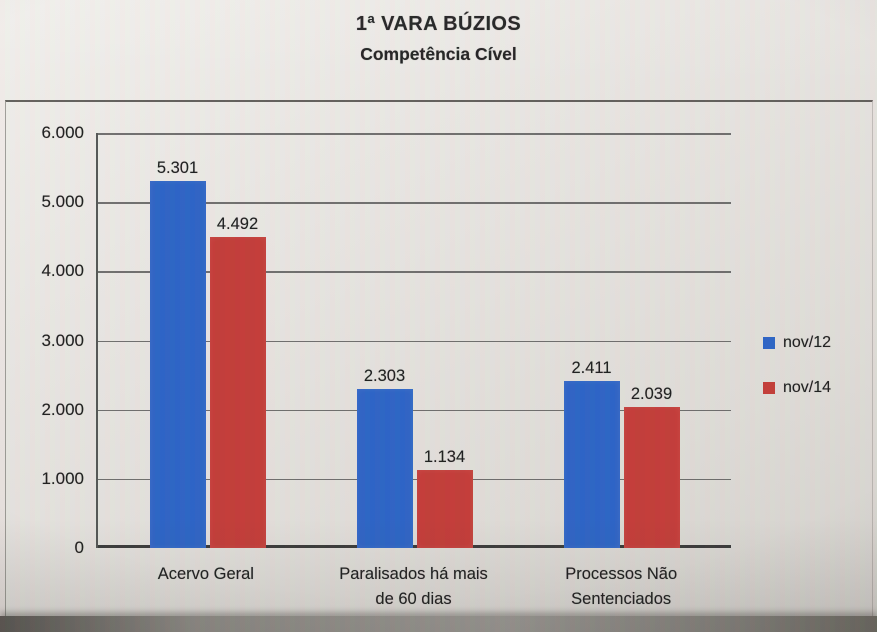 This screenshot has height=632, width=877. What do you see at coordinates (438, 54) in the screenshot?
I see `chart-title-line2: Competência Cível` at bounding box center [438, 54].